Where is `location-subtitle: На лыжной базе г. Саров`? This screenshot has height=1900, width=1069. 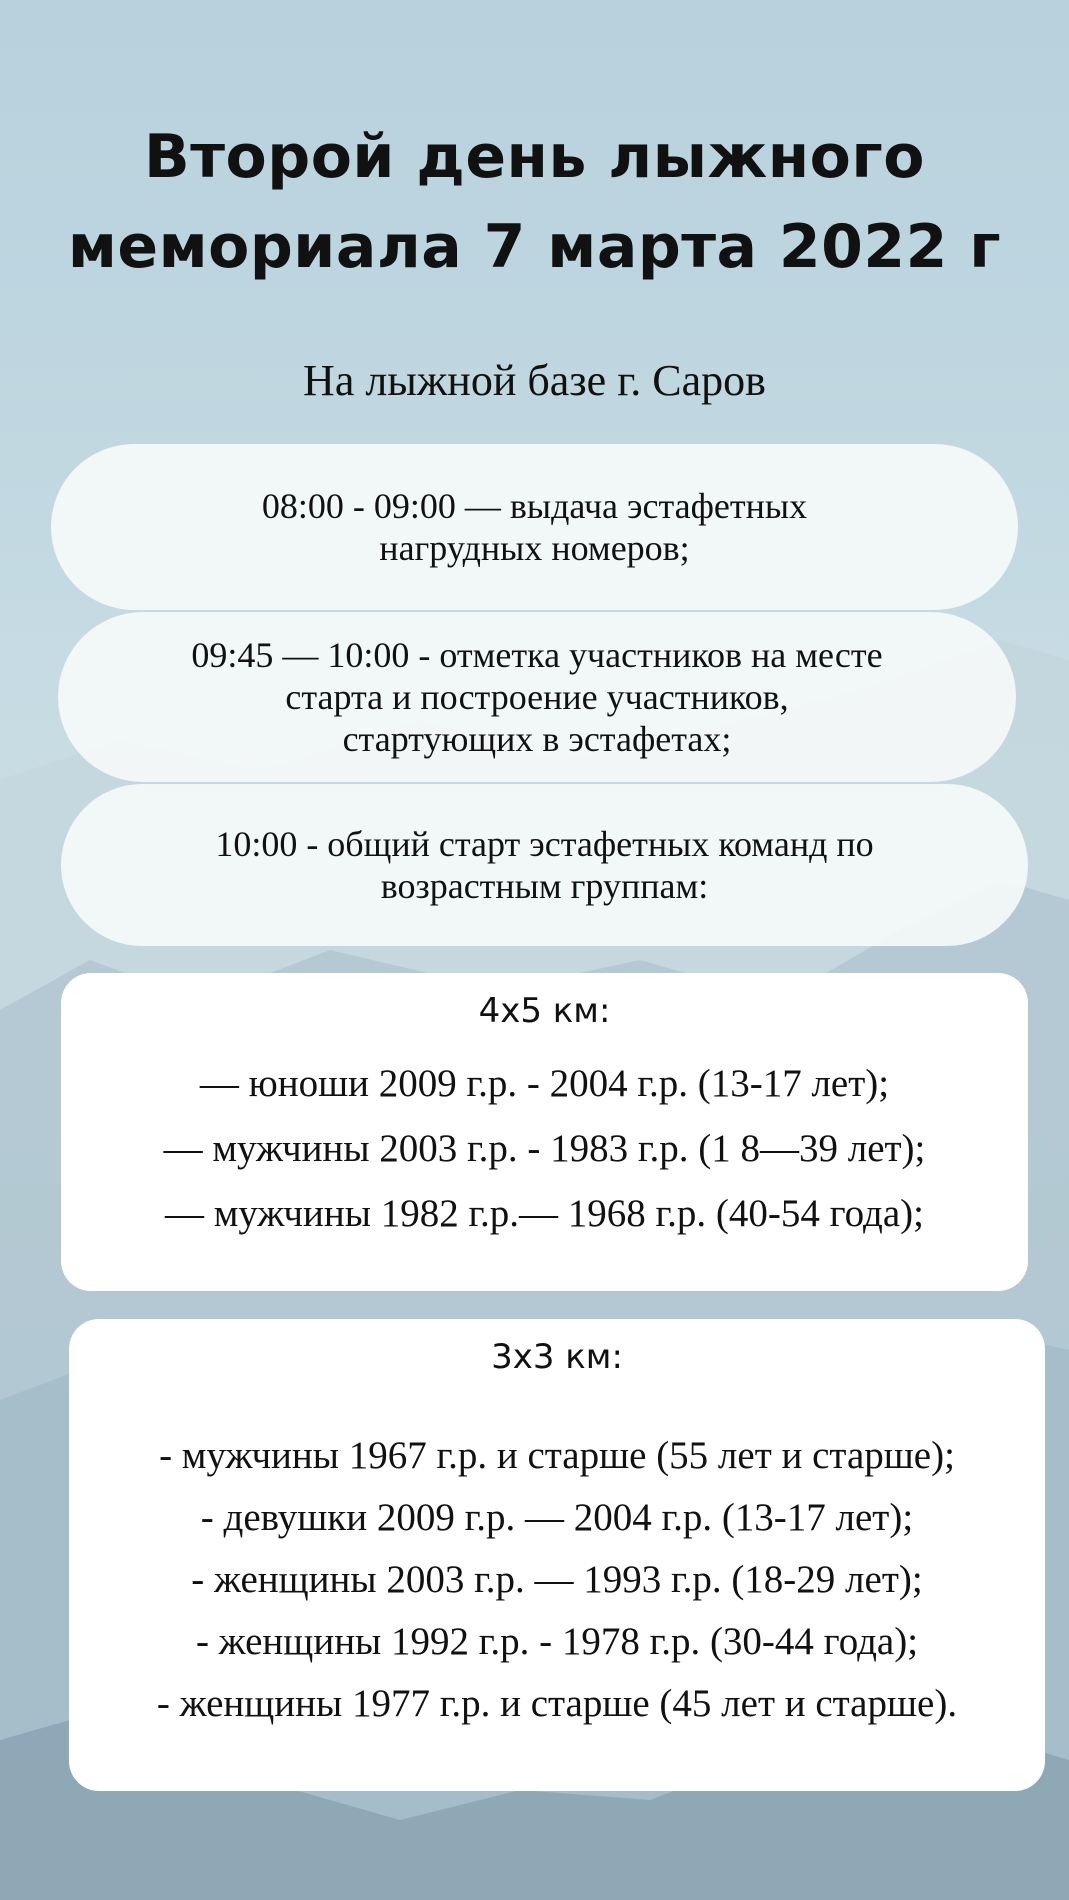
location-subtitle: На лыжной базе г. Саров is located at coordinates (534, 380).